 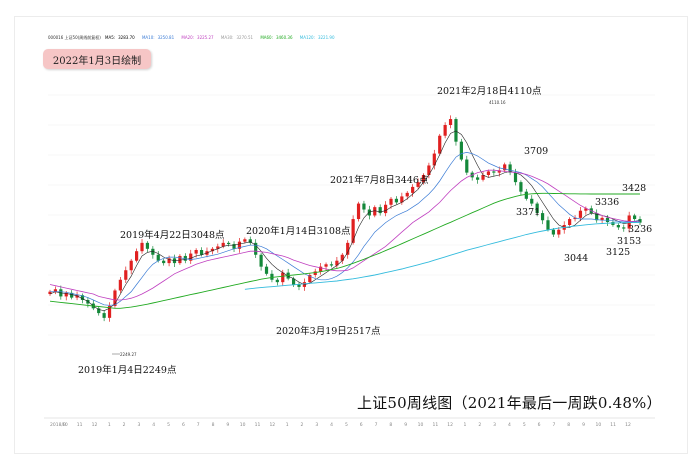 What do you see at coordinates (607, 202) in the screenshot?
I see `annotation-label: 3336` at bounding box center [607, 202].